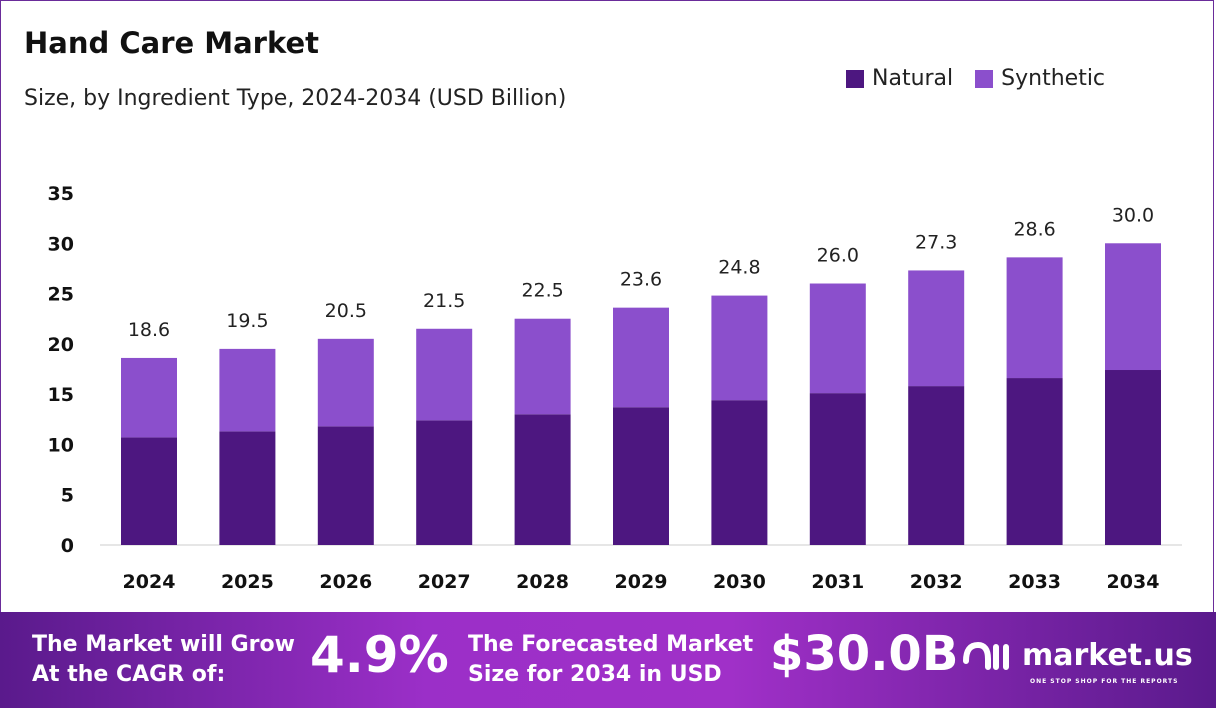  What do you see at coordinates (1133, 457) in the screenshot?
I see `bar-natural-2034` at bounding box center [1133, 457].